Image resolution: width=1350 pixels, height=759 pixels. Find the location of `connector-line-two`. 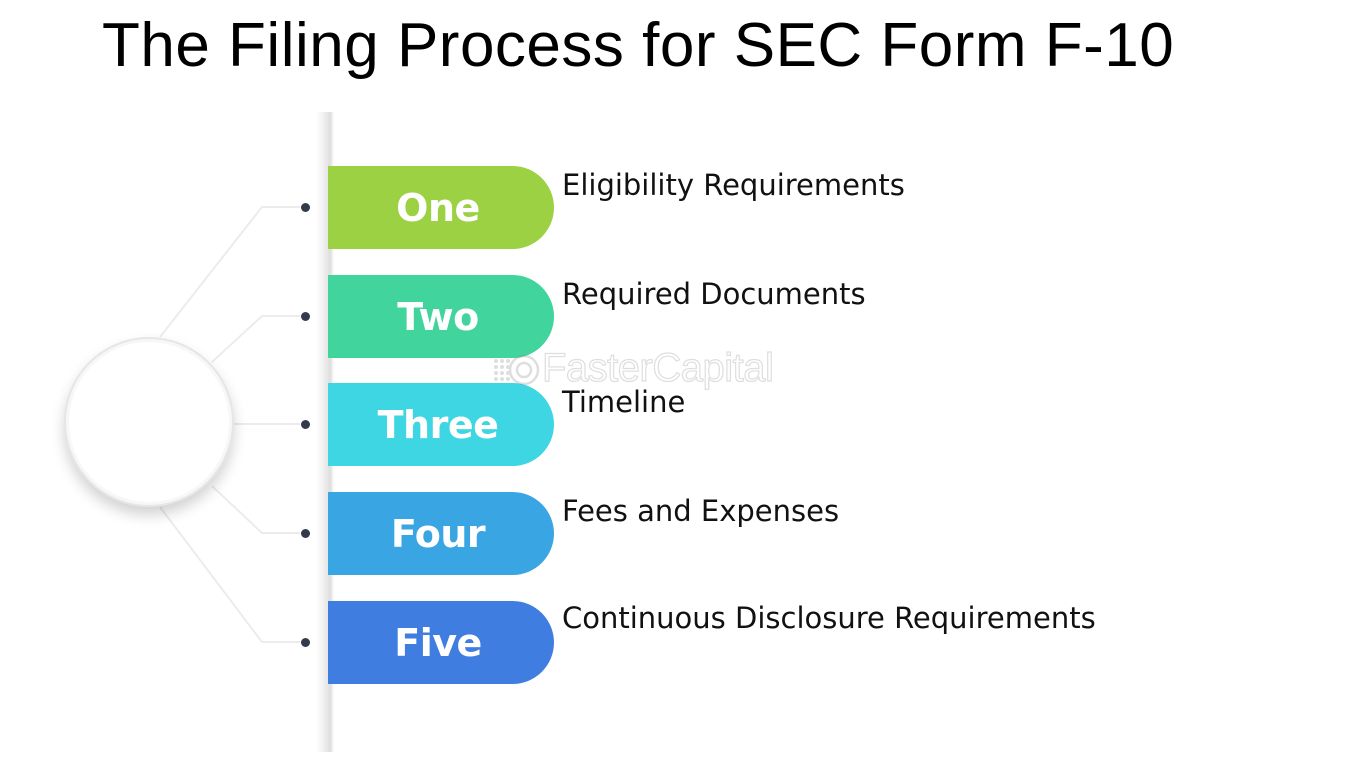

connector-line-two is located at coordinates (255, 339).